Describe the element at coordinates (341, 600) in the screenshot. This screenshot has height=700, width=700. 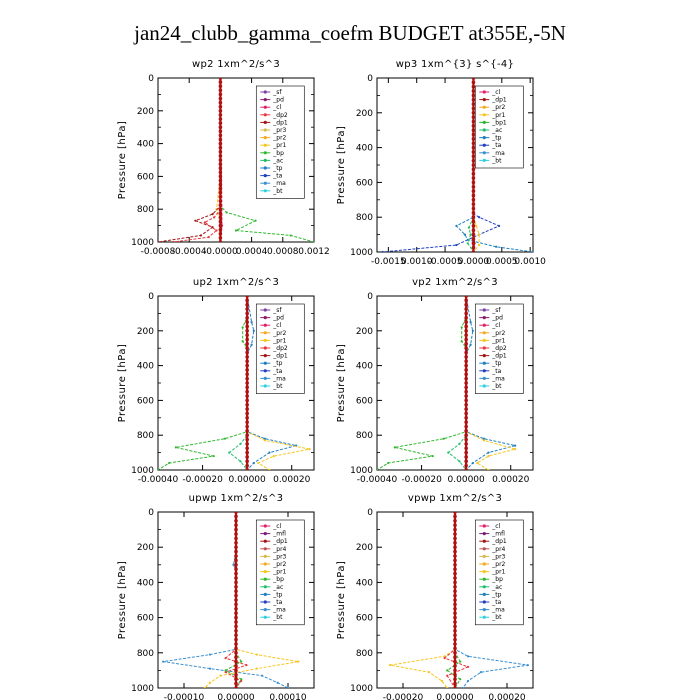
I see `y-axis-label: Pressure [hPa]` at that location.